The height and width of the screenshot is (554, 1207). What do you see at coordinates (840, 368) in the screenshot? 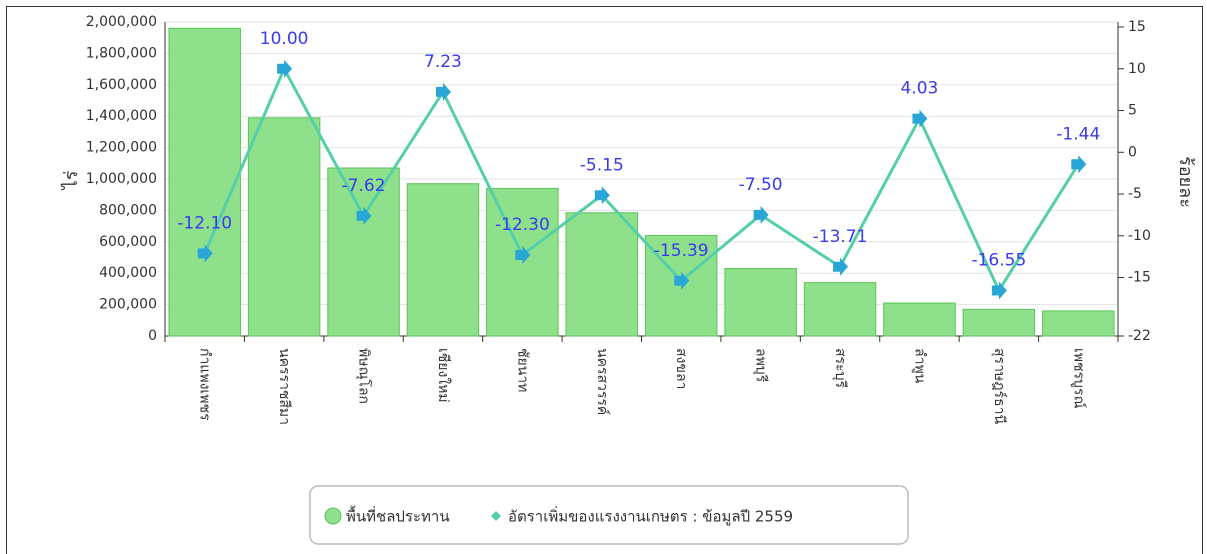
I see `x-tick-label: สระบุรี` at bounding box center [840, 368].